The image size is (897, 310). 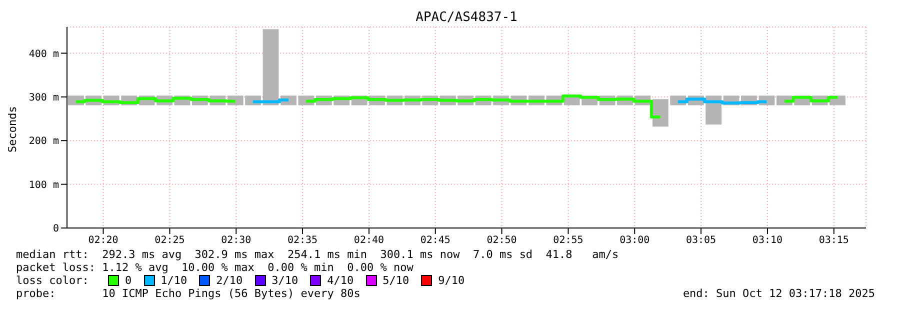 What do you see at coordinates (103, 240) in the screenshot?
I see `x-tick-label: 02:20` at bounding box center [103, 240].